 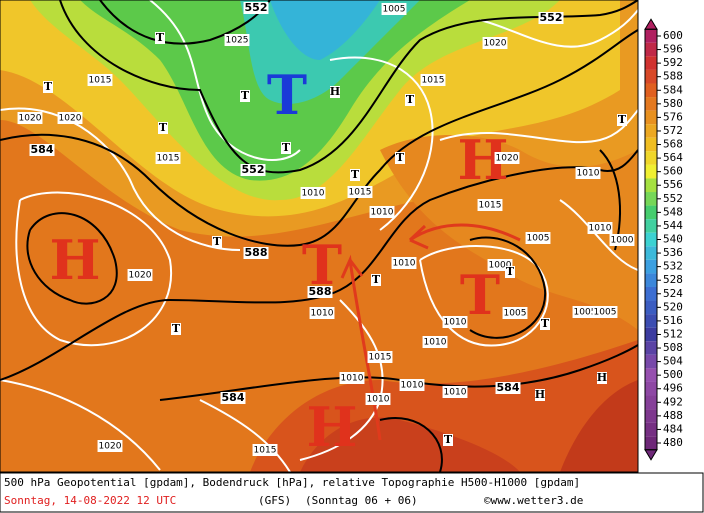 I want to click on isobar-label: 1025, so click(x=237, y=40).